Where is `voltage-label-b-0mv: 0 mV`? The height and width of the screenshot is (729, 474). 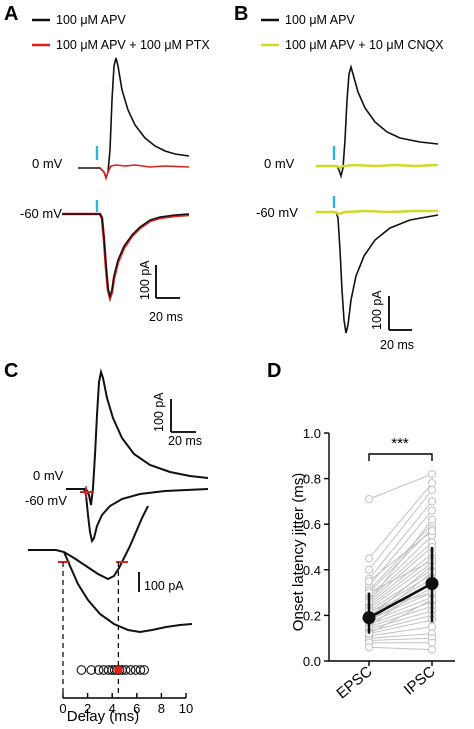
voltage-label-b-0mv: 0 mV is located at coordinates (279, 163).